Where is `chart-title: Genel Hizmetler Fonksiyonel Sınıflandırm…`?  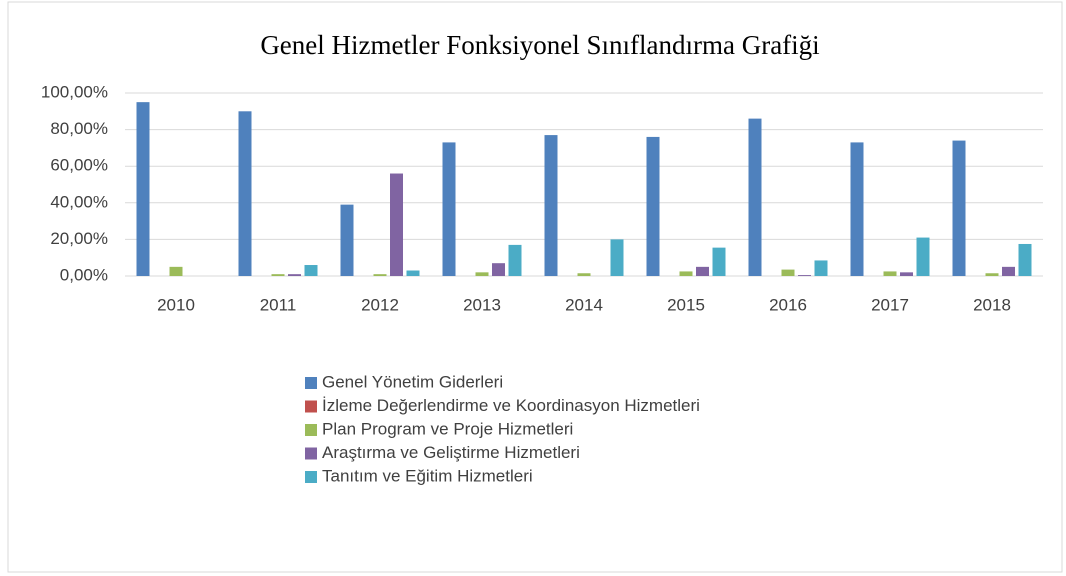 chart-title: Genel Hizmetler Fonksiyonel Sınıflandırm… is located at coordinates (539, 45).